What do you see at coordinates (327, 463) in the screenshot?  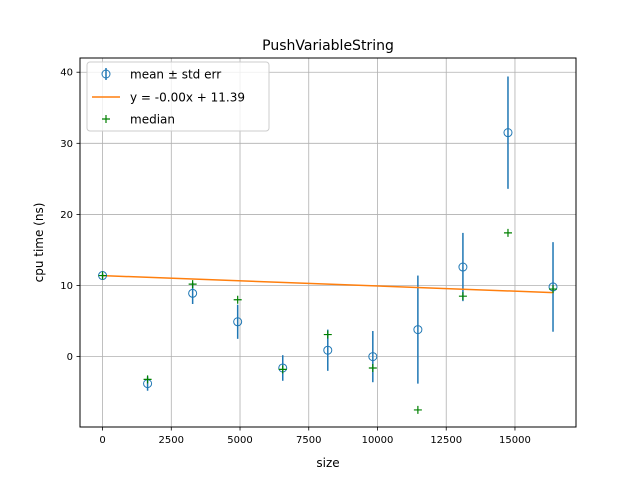 I see `x-axis-label: size` at bounding box center [327, 463].